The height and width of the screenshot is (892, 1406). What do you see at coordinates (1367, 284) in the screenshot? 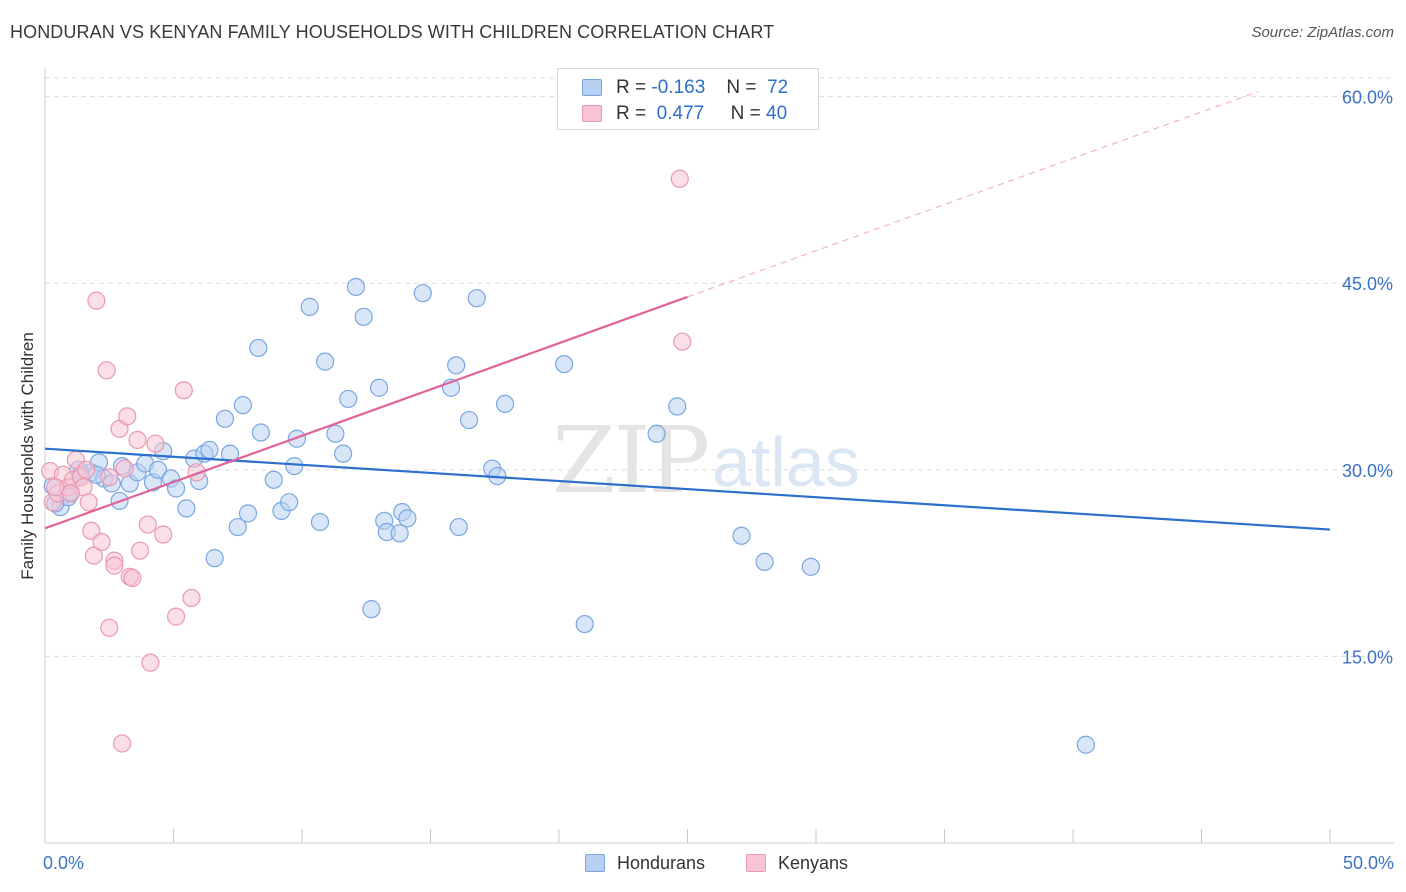
I see `y-tick-label: 45.0%` at bounding box center [1367, 284].